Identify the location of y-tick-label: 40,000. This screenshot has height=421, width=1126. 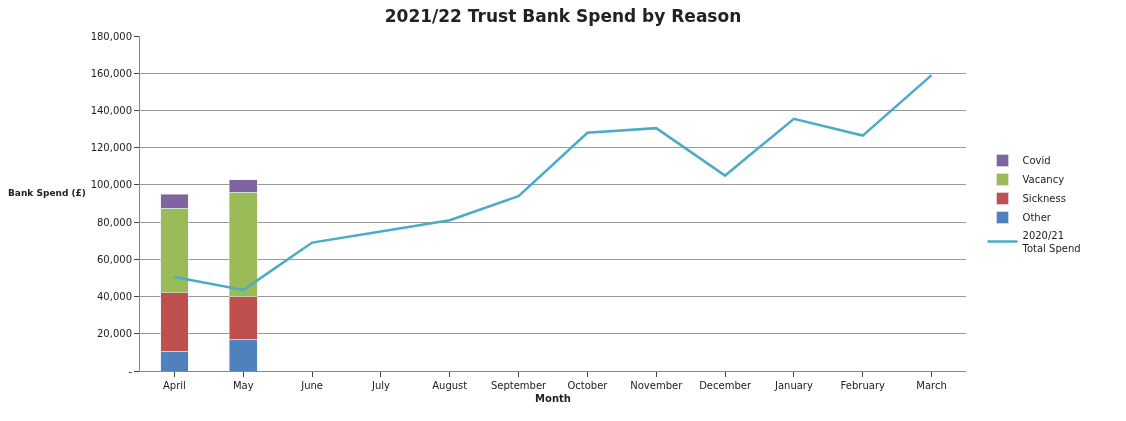
(114, 297).